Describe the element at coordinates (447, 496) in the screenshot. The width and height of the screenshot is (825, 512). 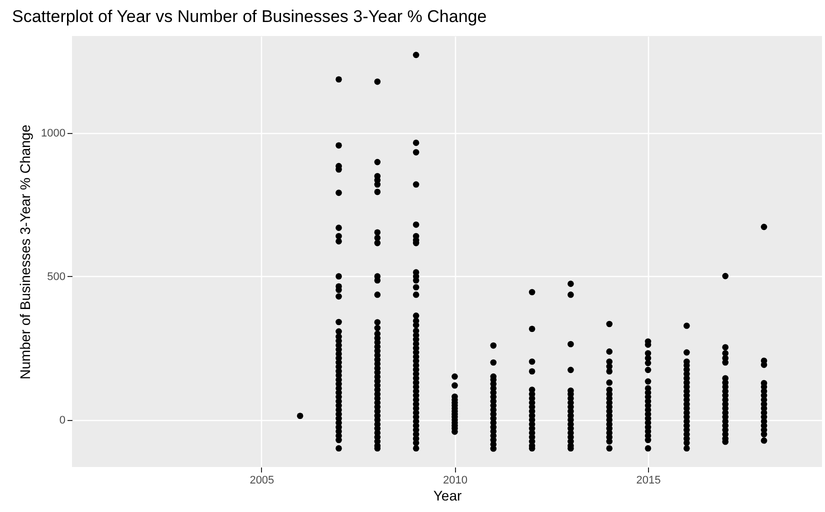
I see `x-axis-title: Year` at that location.